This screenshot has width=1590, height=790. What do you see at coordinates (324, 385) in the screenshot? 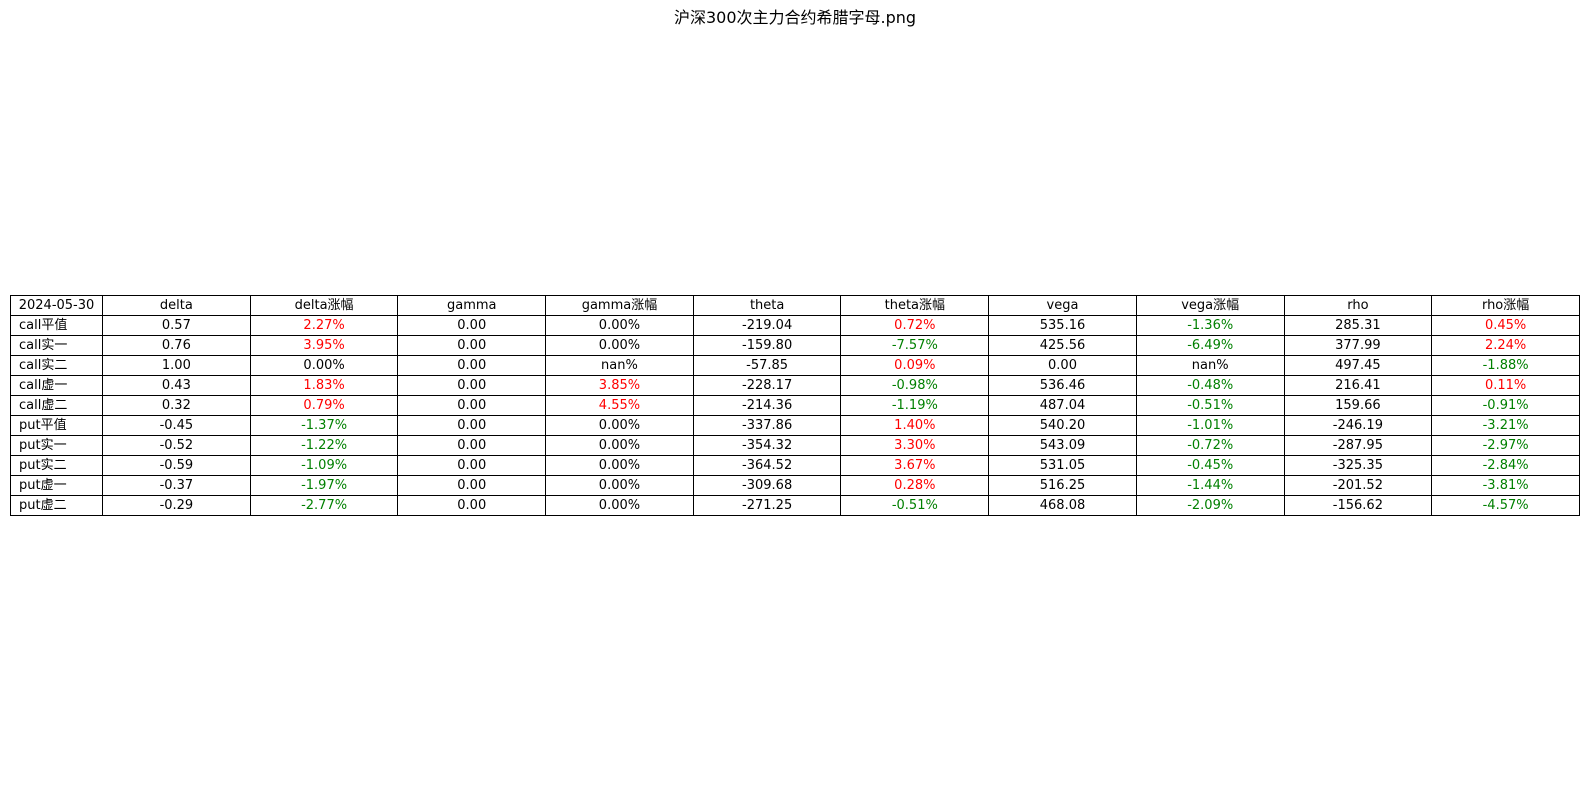
I see `change-cell: 1.83%` at bounding box center [324, 385].